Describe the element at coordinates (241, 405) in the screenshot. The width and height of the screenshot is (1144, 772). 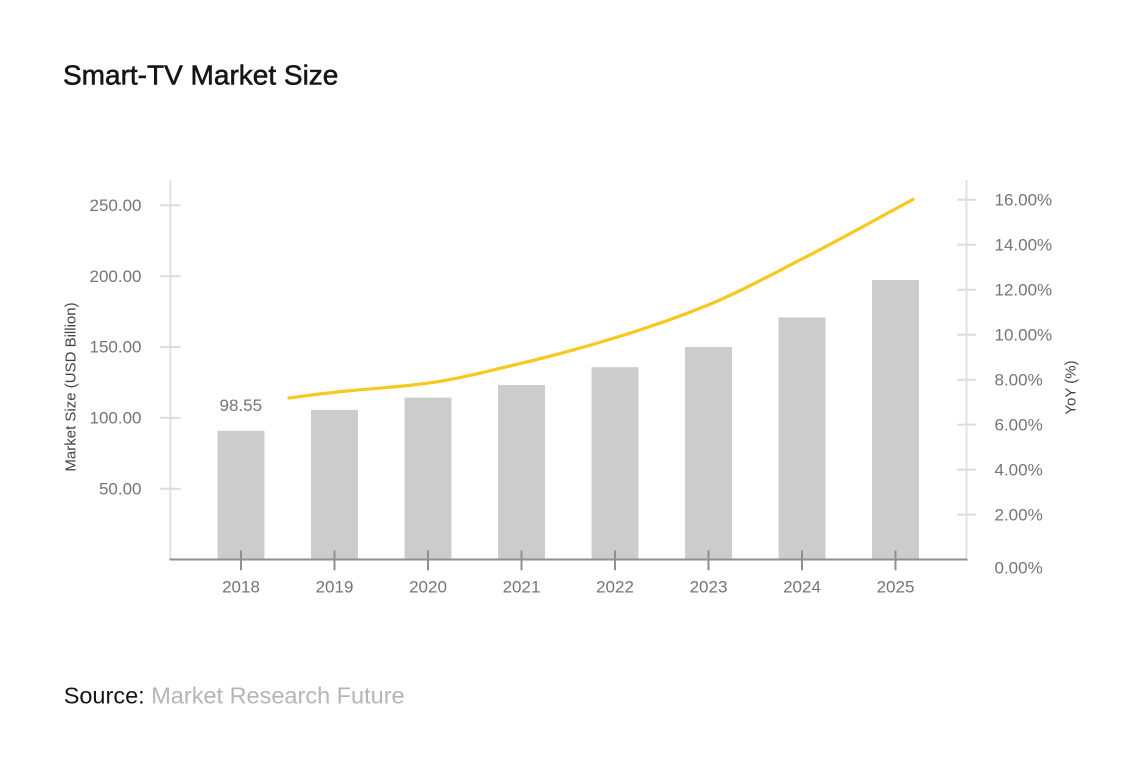
I see `svg-text: 98.55` at that location.